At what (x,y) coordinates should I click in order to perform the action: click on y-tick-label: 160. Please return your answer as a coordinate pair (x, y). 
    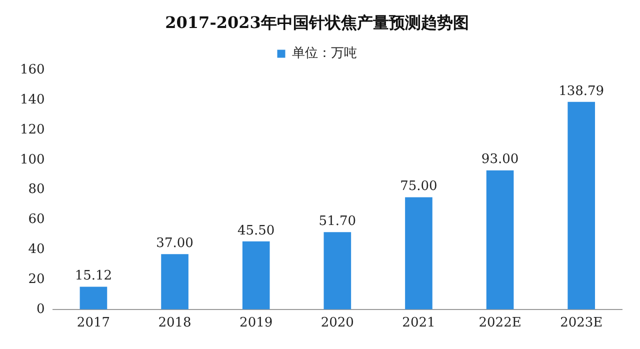
    Looking at the image, I should click on (32, 70).